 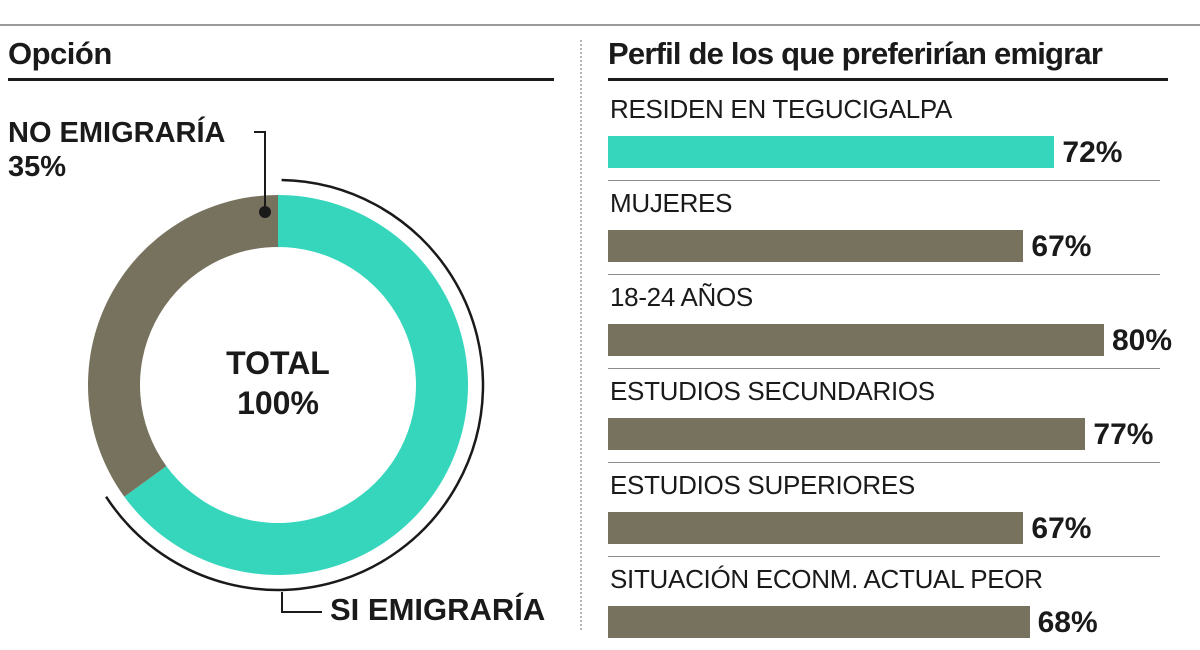 I want to click on bar-value-label: 72%, so click(x=1092, y=152).